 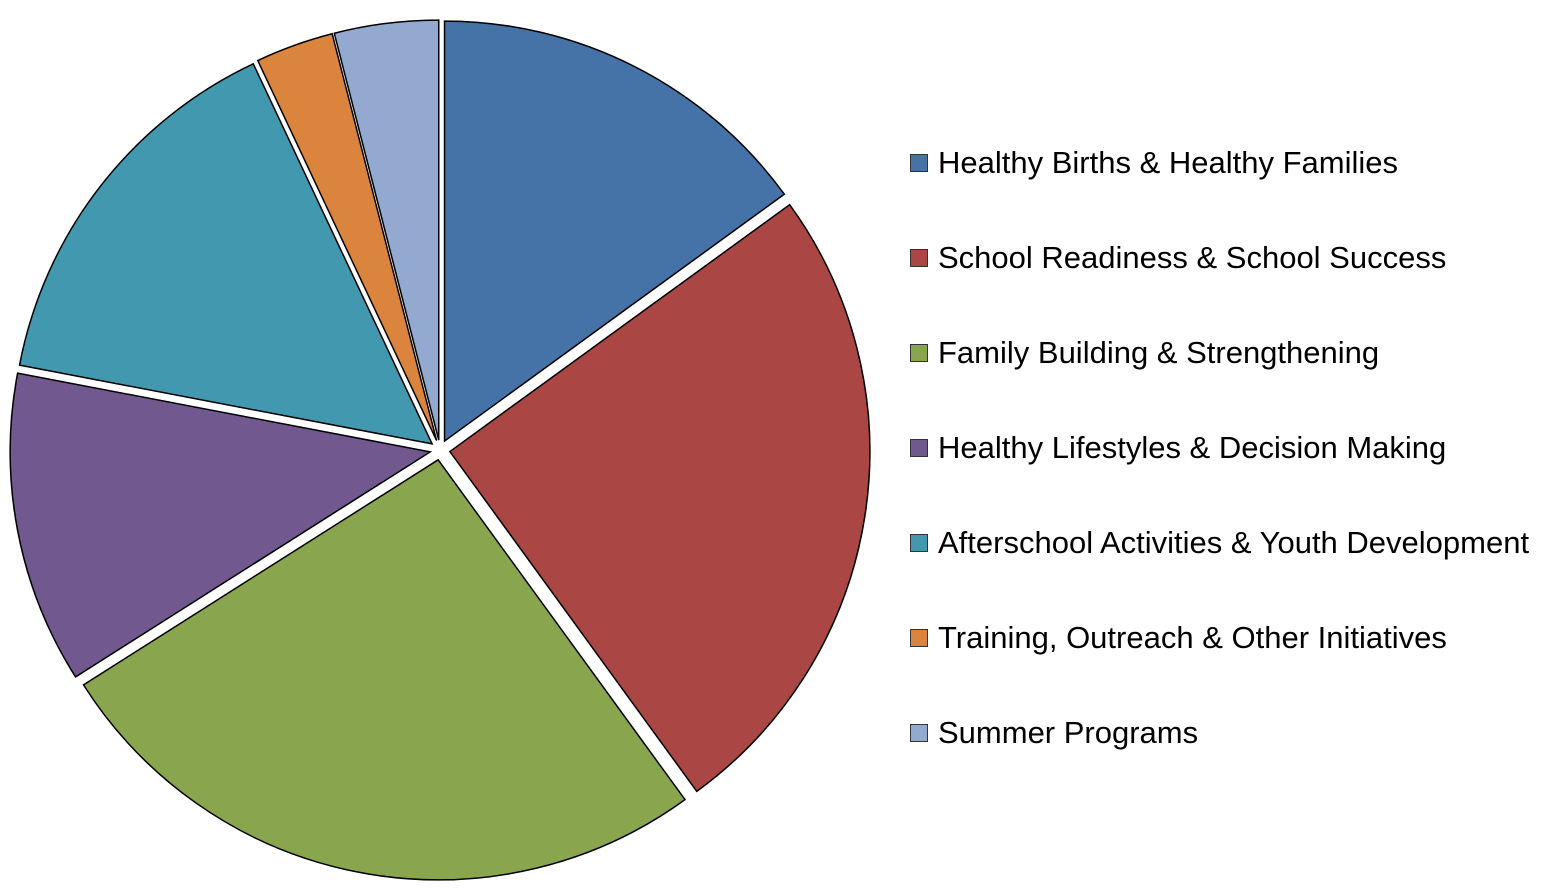 I want to click on legend-item: Healthy Births & Healthy Families, so click(x=1231, y=163).